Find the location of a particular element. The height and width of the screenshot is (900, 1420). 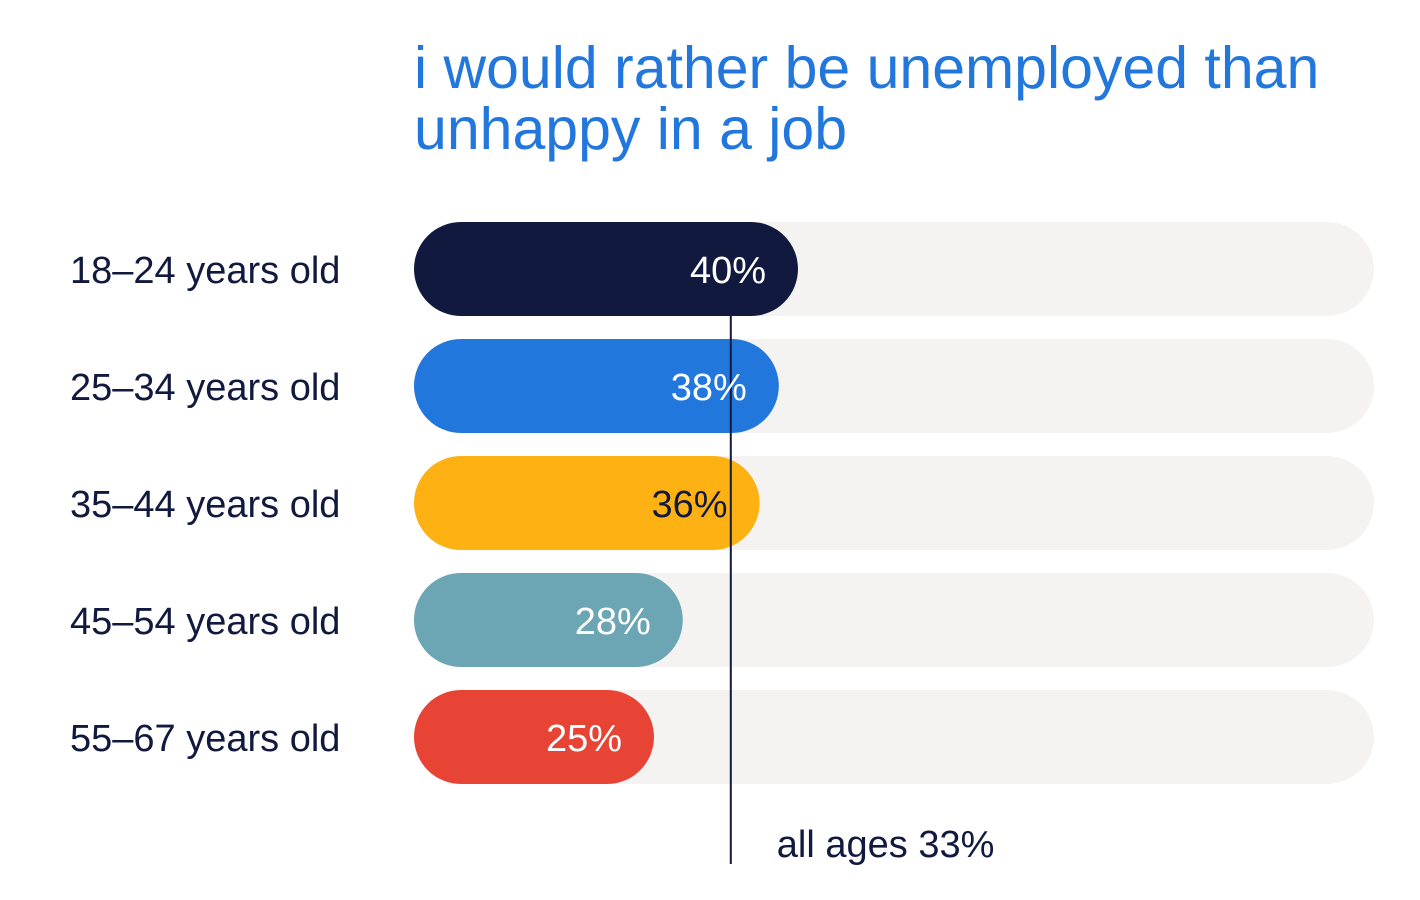

bar-track is located at coordinates (894, 737).